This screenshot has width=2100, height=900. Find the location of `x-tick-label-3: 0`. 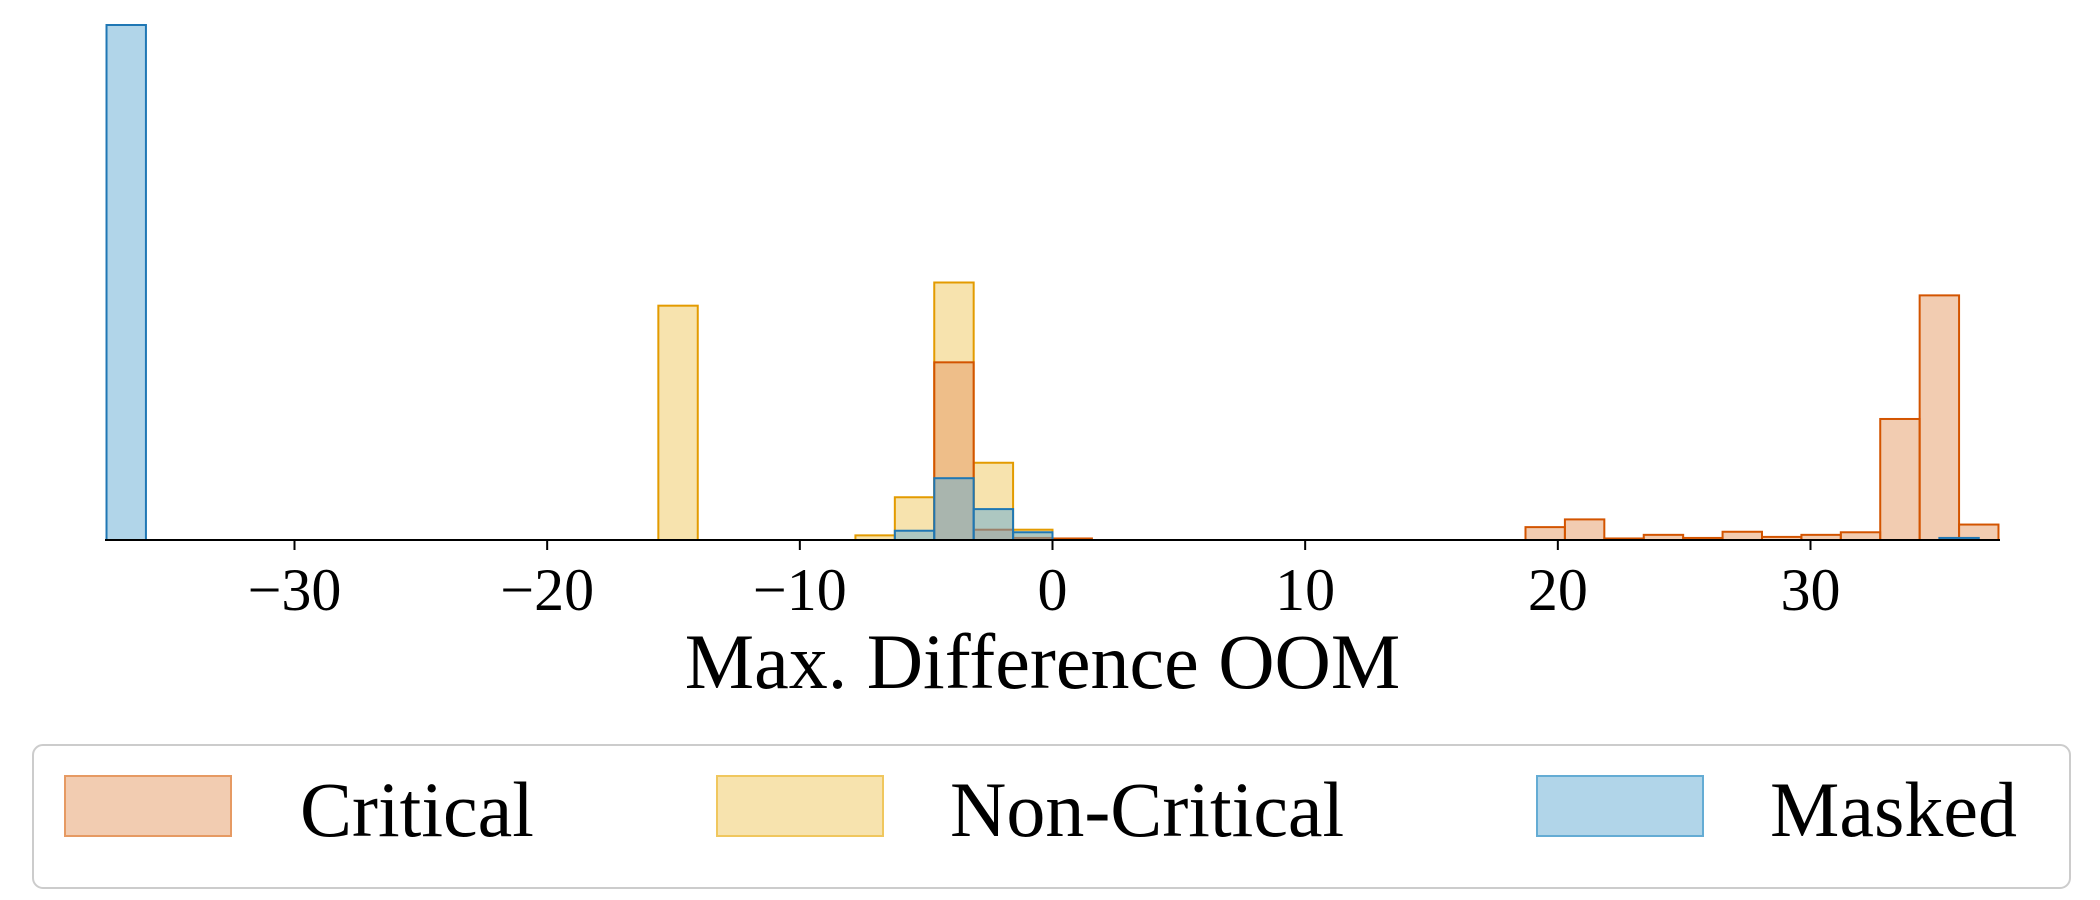

x-tick-label-3: 0 is located at coordinates (1053, 590).